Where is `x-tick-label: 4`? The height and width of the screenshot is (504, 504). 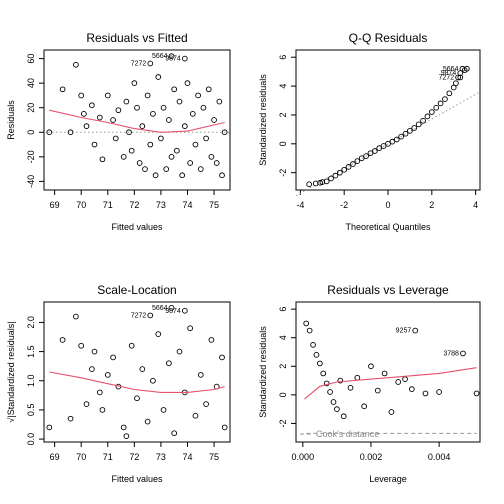 x-tick-label: 4 is located at coordinates (475, 205).